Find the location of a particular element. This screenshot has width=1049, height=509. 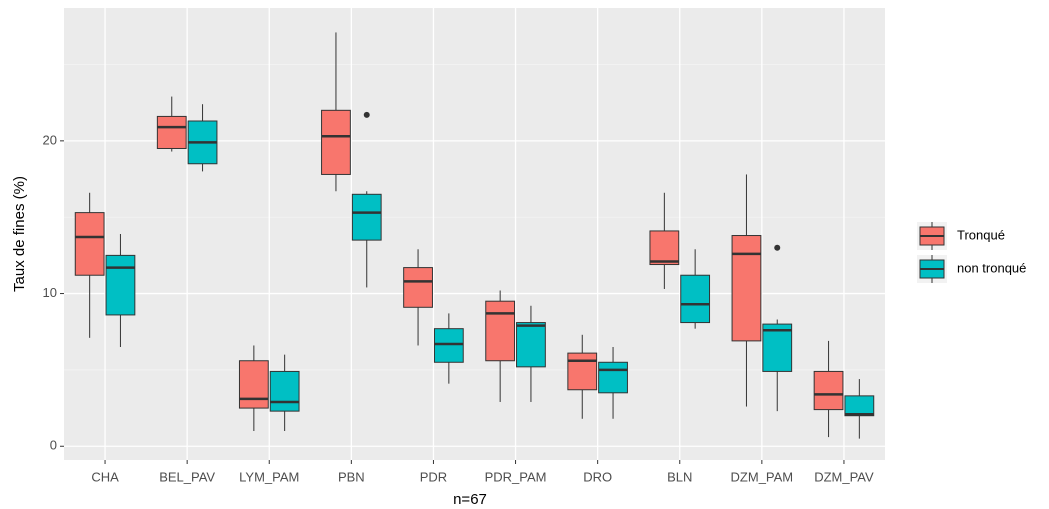

legend-label: non tronqué is located at coordinates (991, 267).